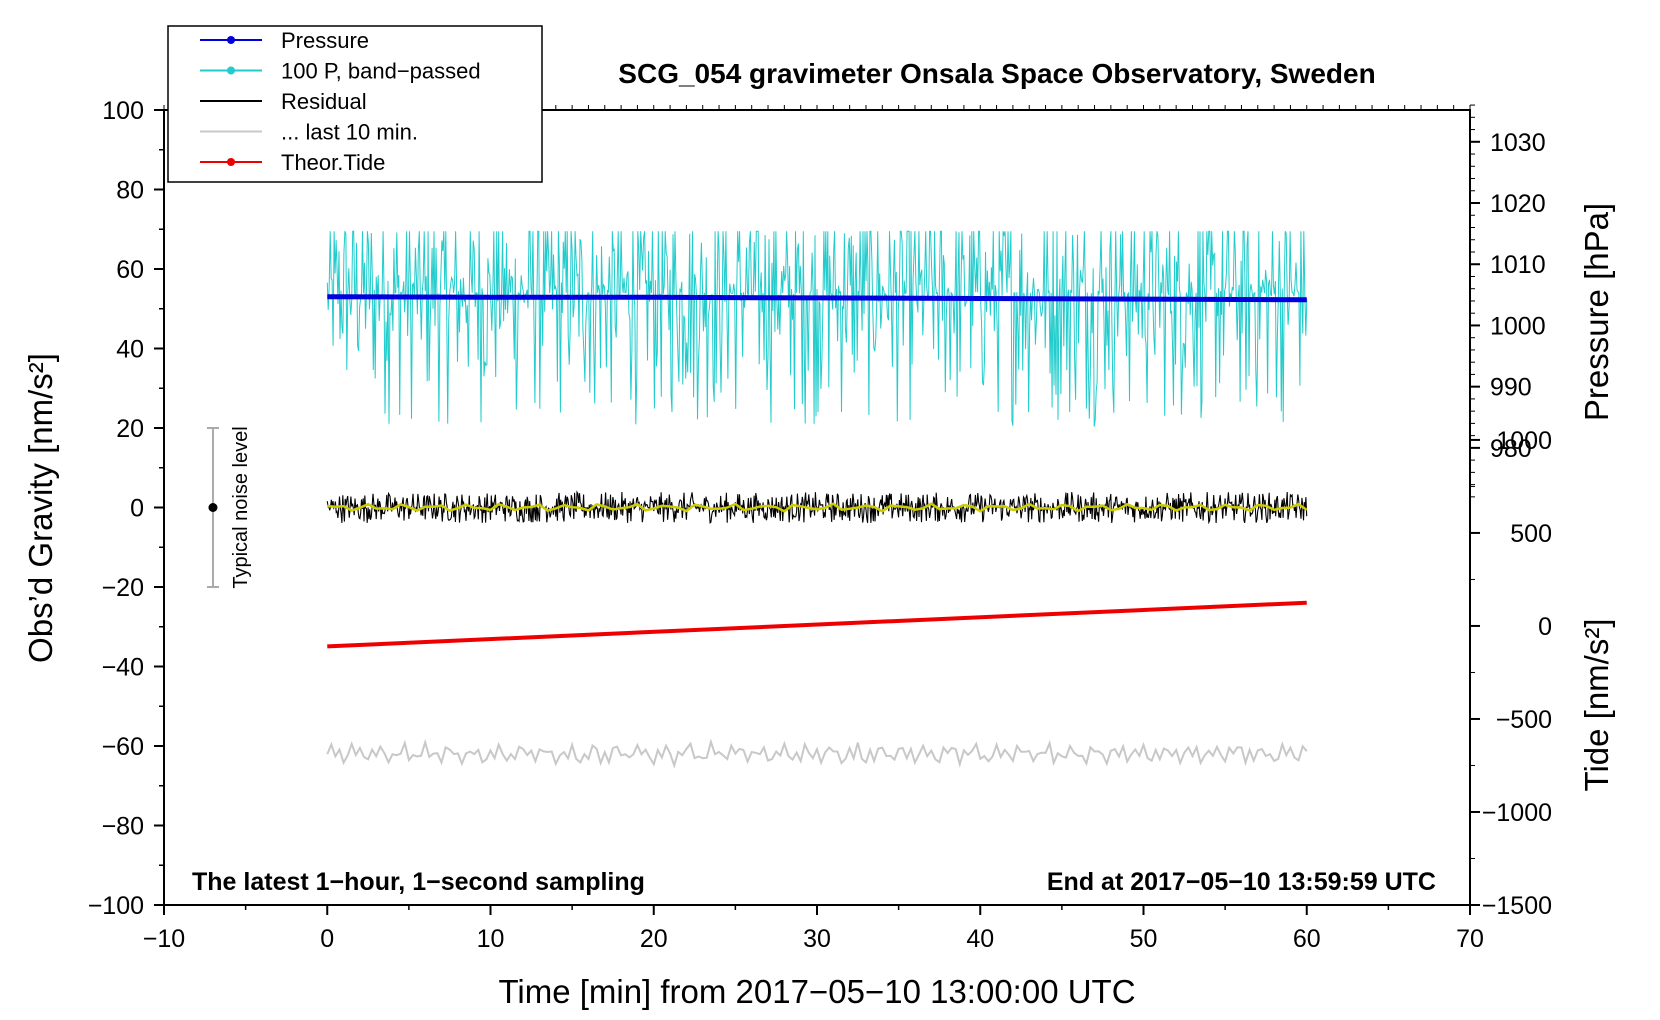 This screenshot has height=1020, width=1660. I want to click on x-tick-label: 60, so click(1307, 939).